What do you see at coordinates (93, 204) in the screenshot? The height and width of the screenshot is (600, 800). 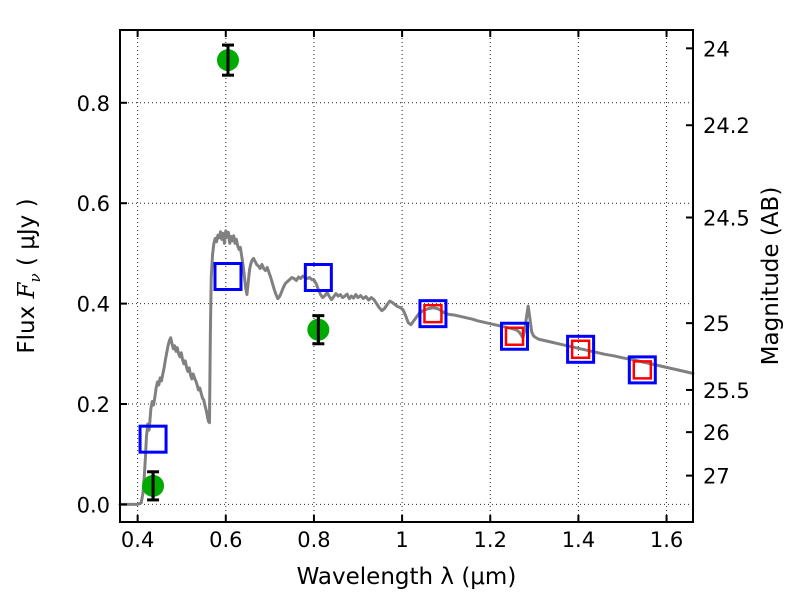 I see `ytick-label-3: 0.6` at bounding box center [93, 204].